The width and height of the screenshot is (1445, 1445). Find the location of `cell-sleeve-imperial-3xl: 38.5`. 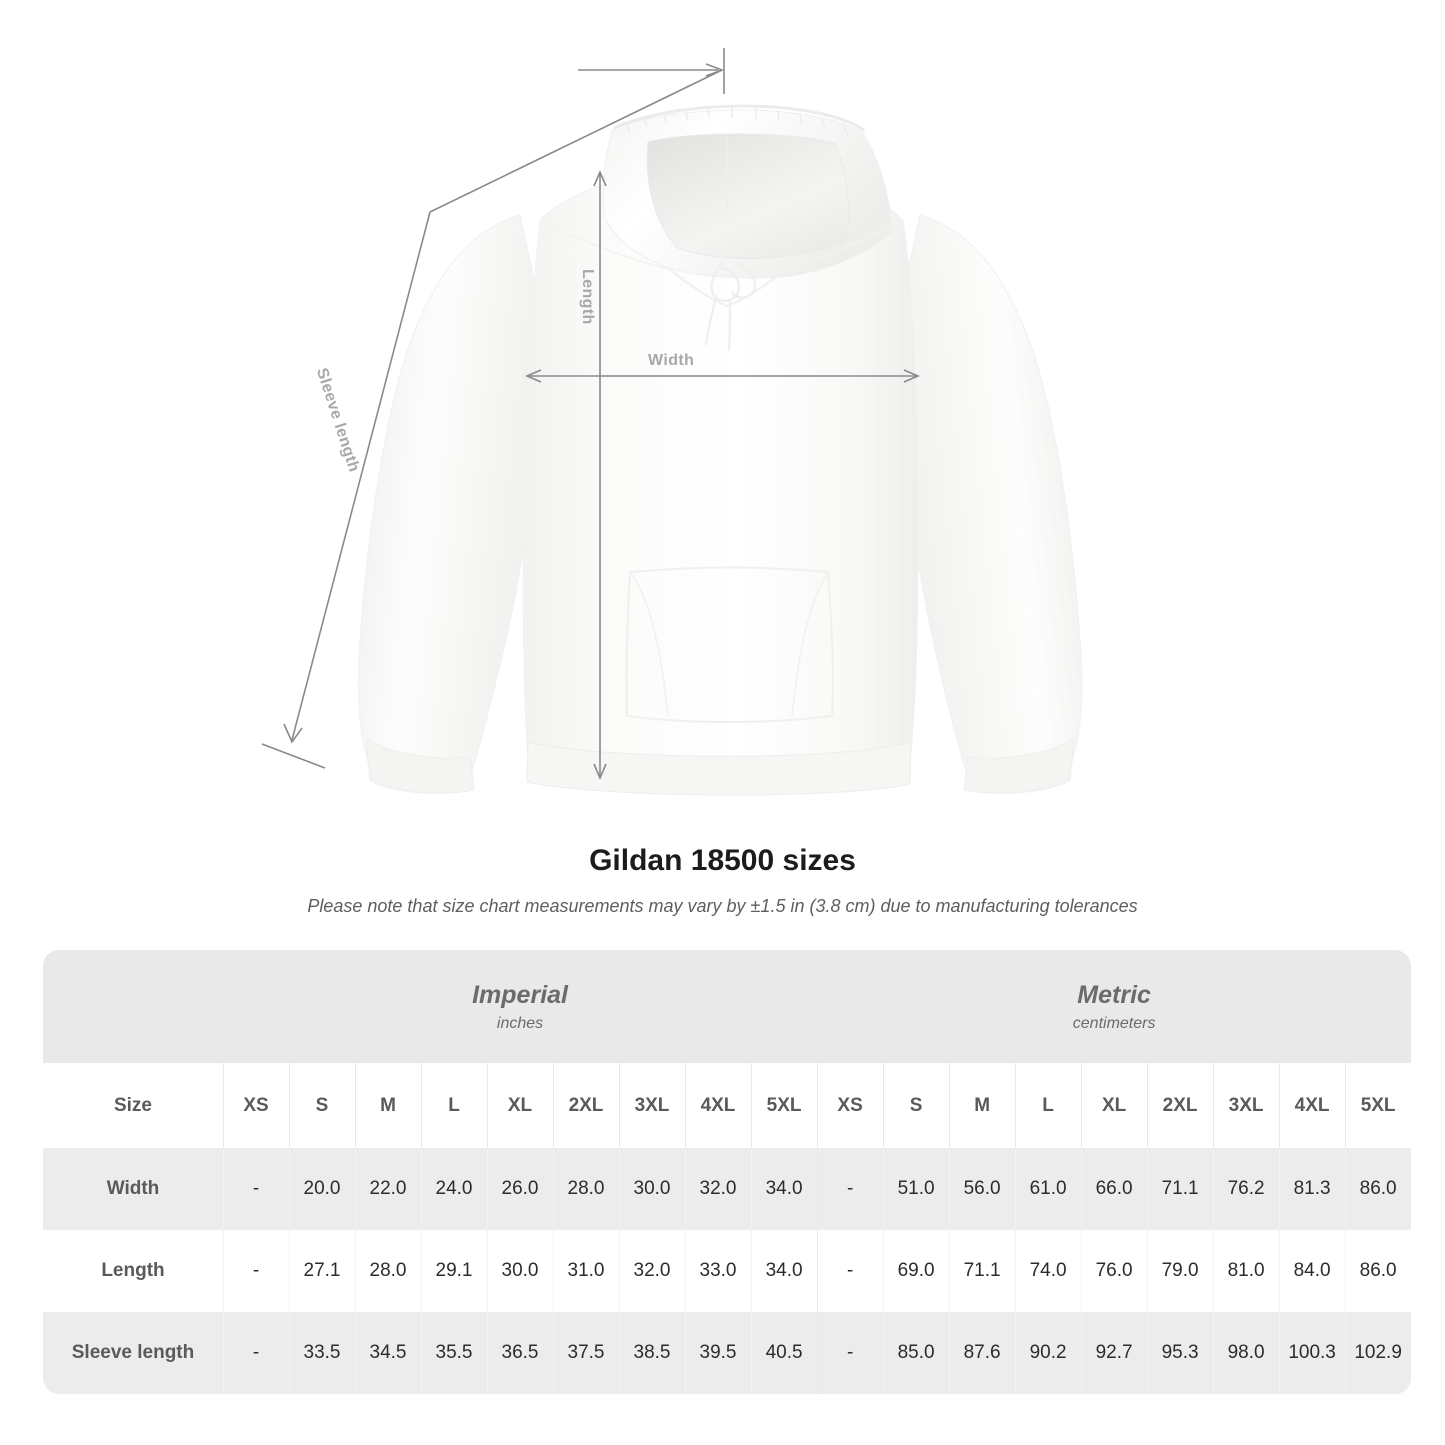

cell-sleeve-imperial-3xl: 38.5 is located at coordinates (652, 1353).